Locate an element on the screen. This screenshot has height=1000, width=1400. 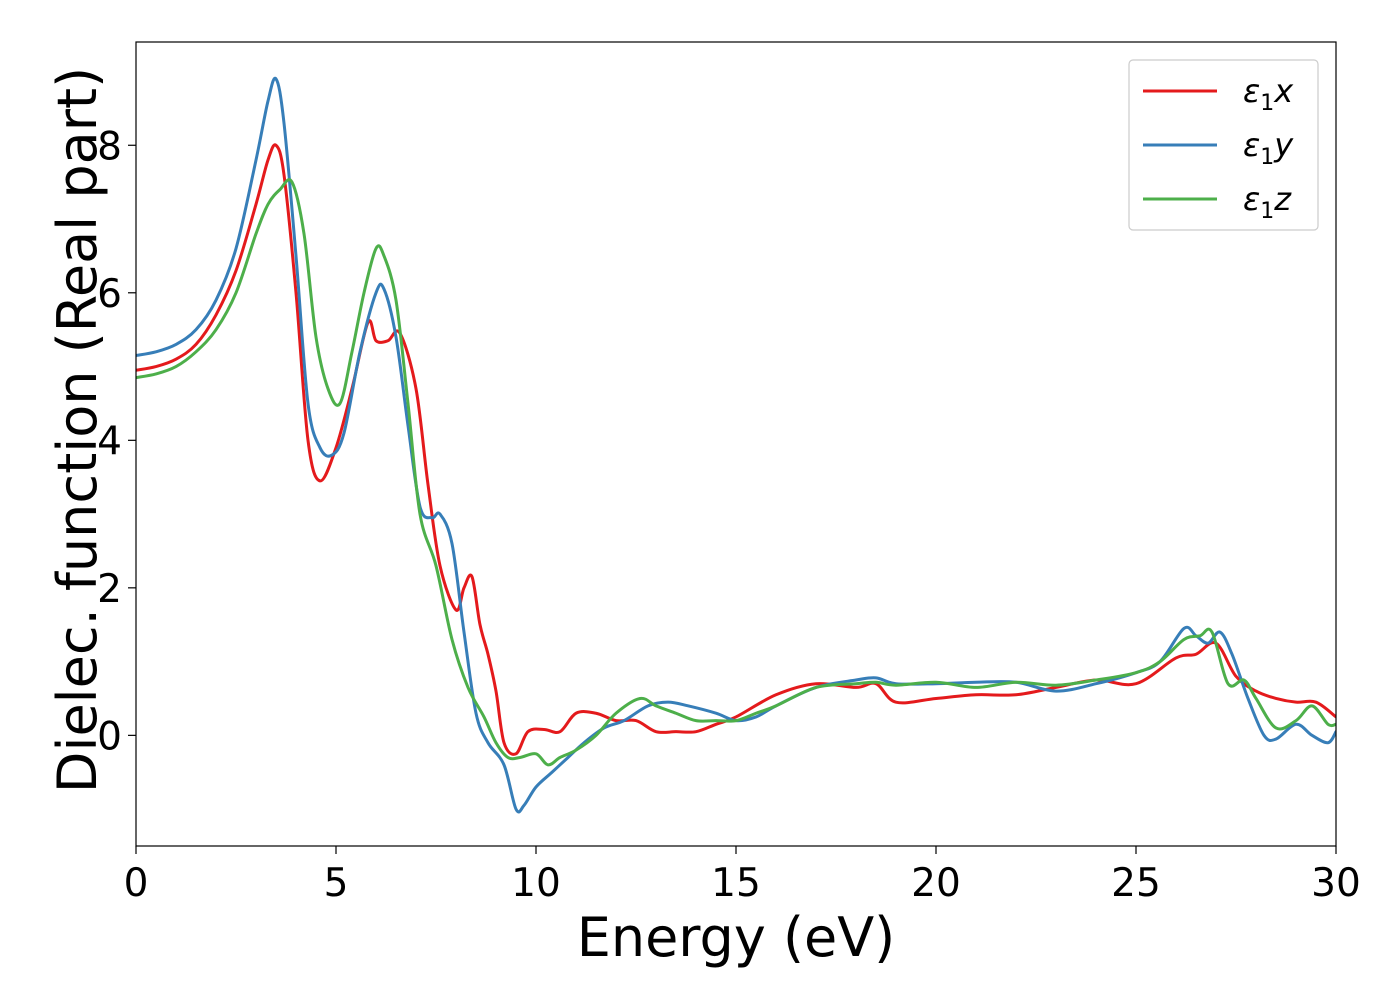
legend-label-x: ε1x is located at coordinates (1268, 94).